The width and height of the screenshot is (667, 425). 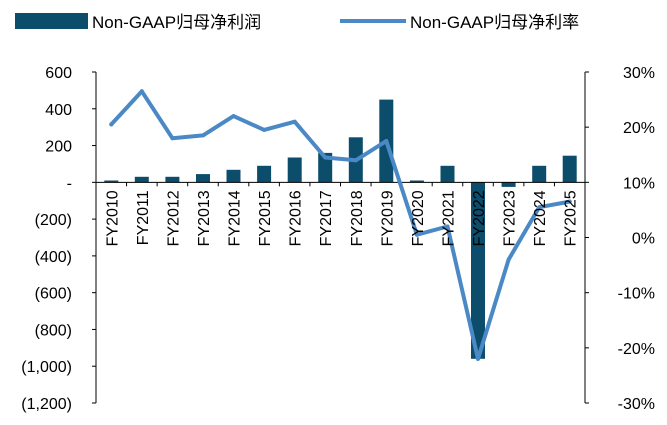 What do you see at coordinates (357, 218) in the screenshot?
I see `x-tick-label: FY2018` at bounding box center [357, 218].